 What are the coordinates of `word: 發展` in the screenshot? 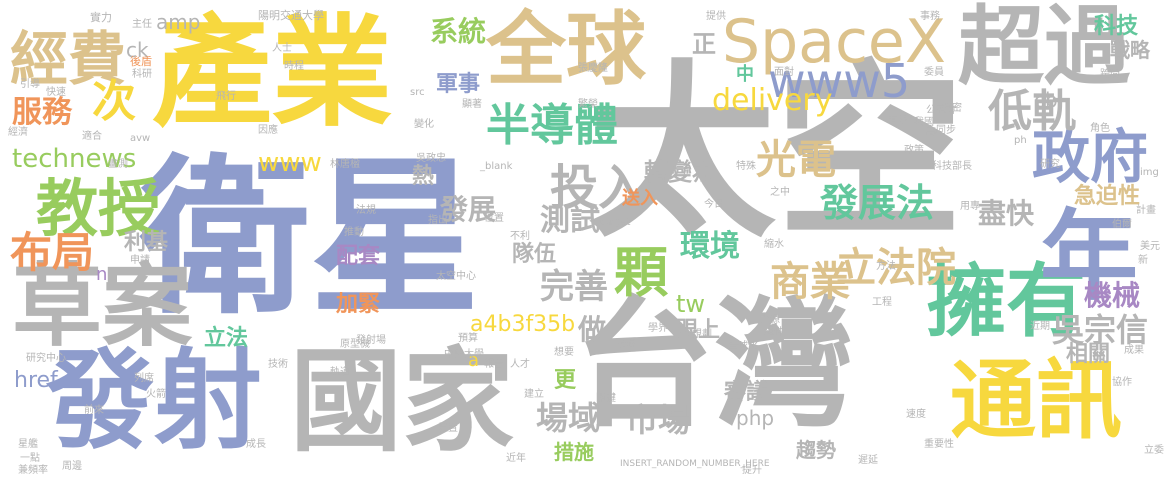 It's located at (468, 209).